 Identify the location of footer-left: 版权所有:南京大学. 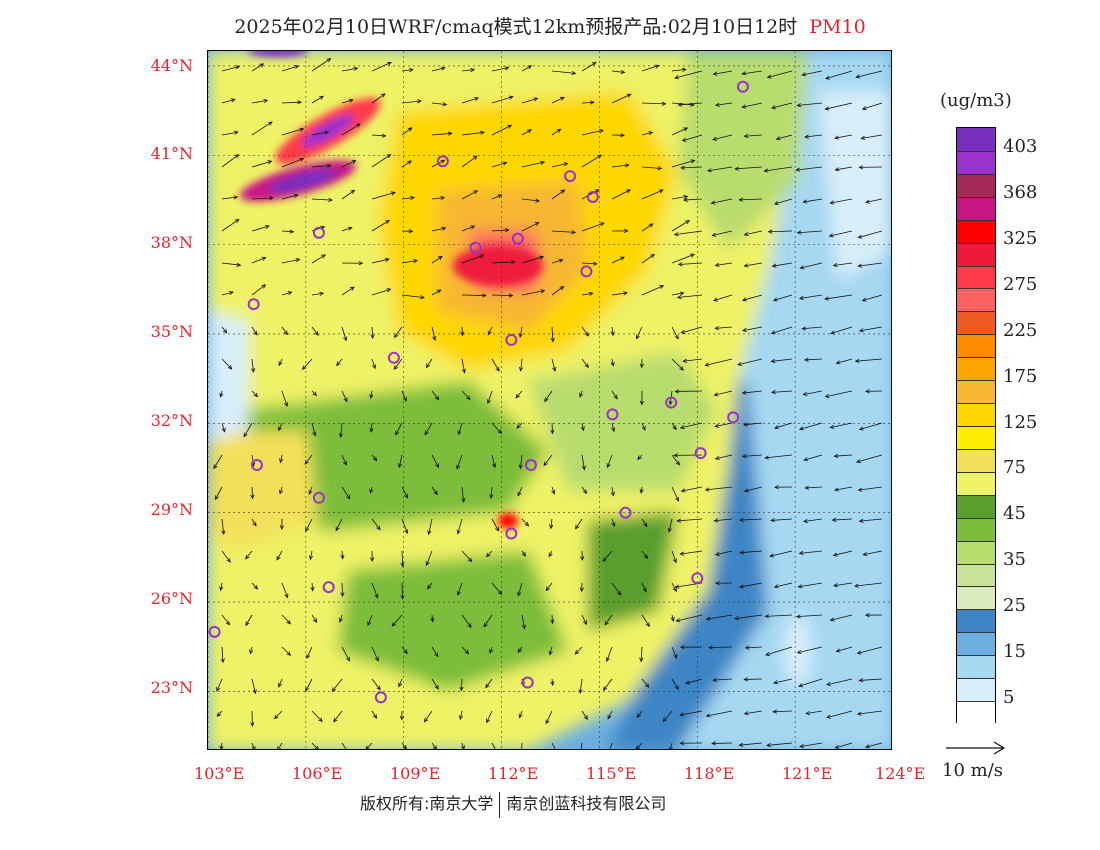
(427, 803).